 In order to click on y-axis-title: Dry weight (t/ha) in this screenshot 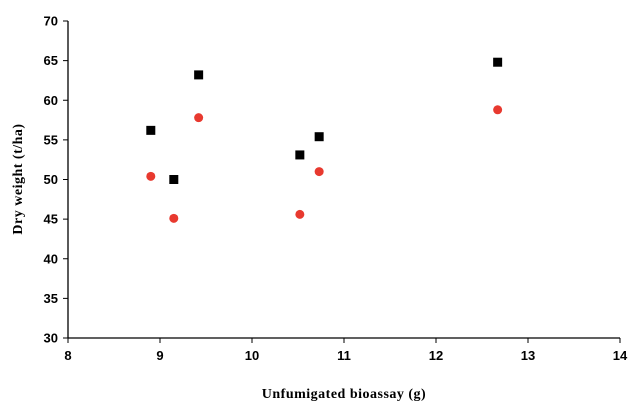, I will do `click(18, 178)`.